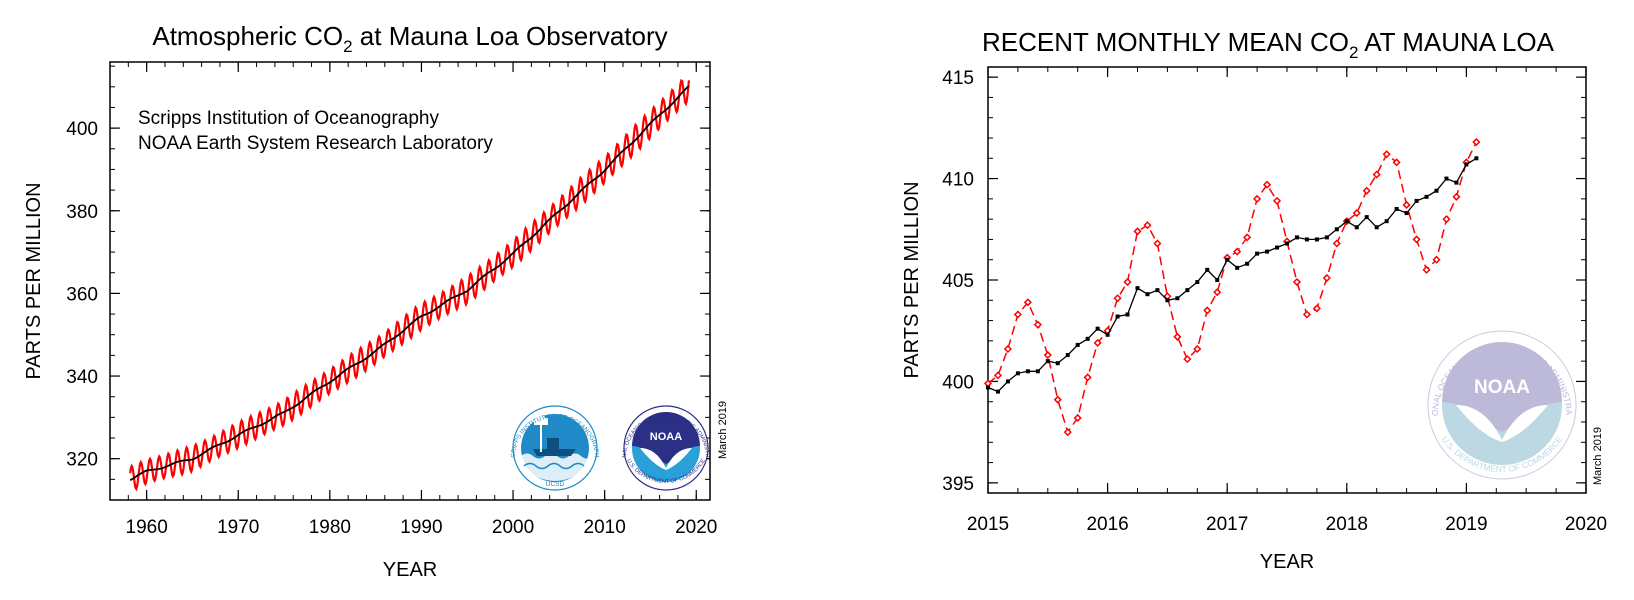  Describe the element at coordinates (1227, 524) in the screenshot. I see `x-tick-label: 2017` at that location.